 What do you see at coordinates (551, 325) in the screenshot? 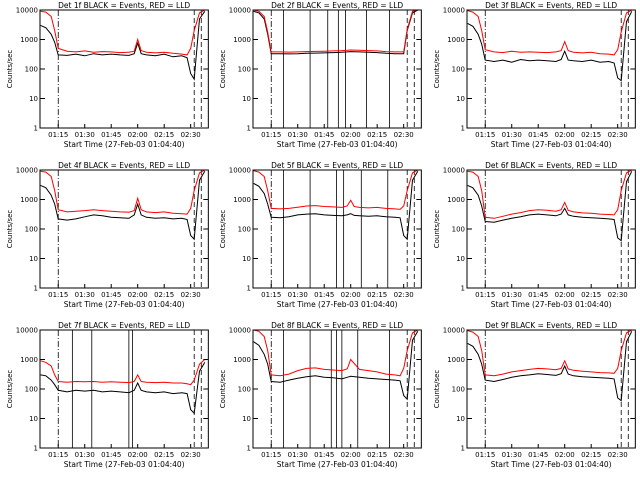
I see `chart-title: Det 9f BLACK = Events, RED = LLD` at bounding box center [551, 325].